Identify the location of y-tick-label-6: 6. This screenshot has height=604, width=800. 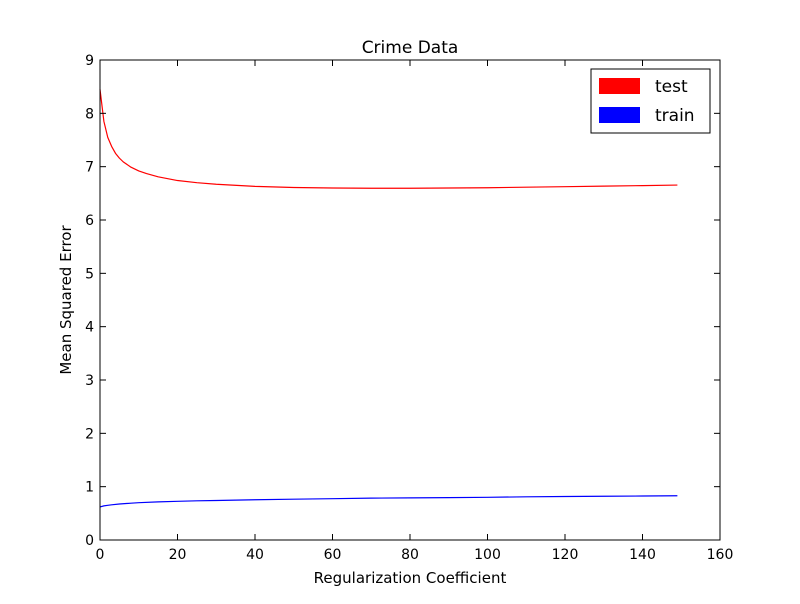
(89, 221).